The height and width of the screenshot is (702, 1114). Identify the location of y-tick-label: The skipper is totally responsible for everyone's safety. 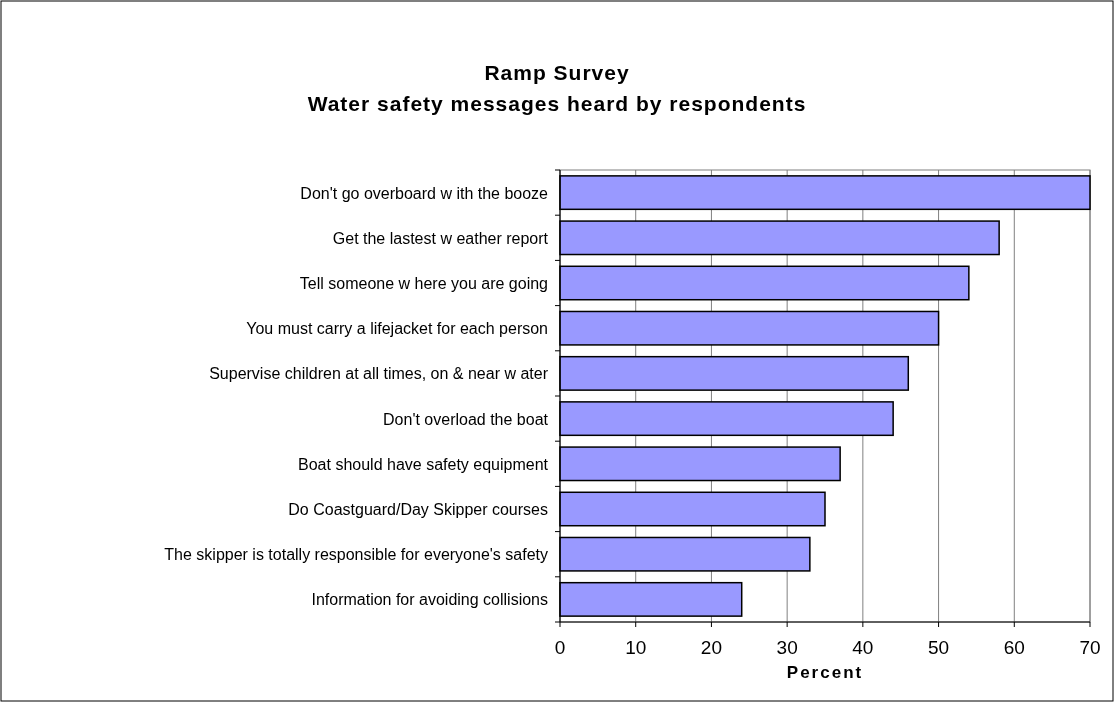
(356, 555).